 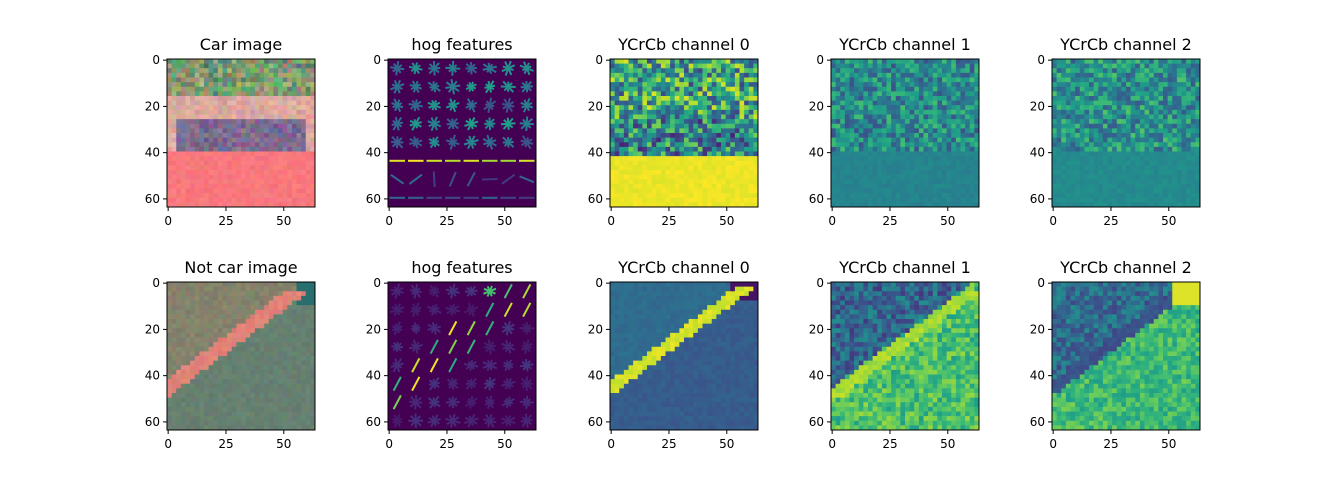 What do you see at coordinates (241, 44) in the screenshot?
I see `subplot-title: Car image` at bounding box center [241, 44].